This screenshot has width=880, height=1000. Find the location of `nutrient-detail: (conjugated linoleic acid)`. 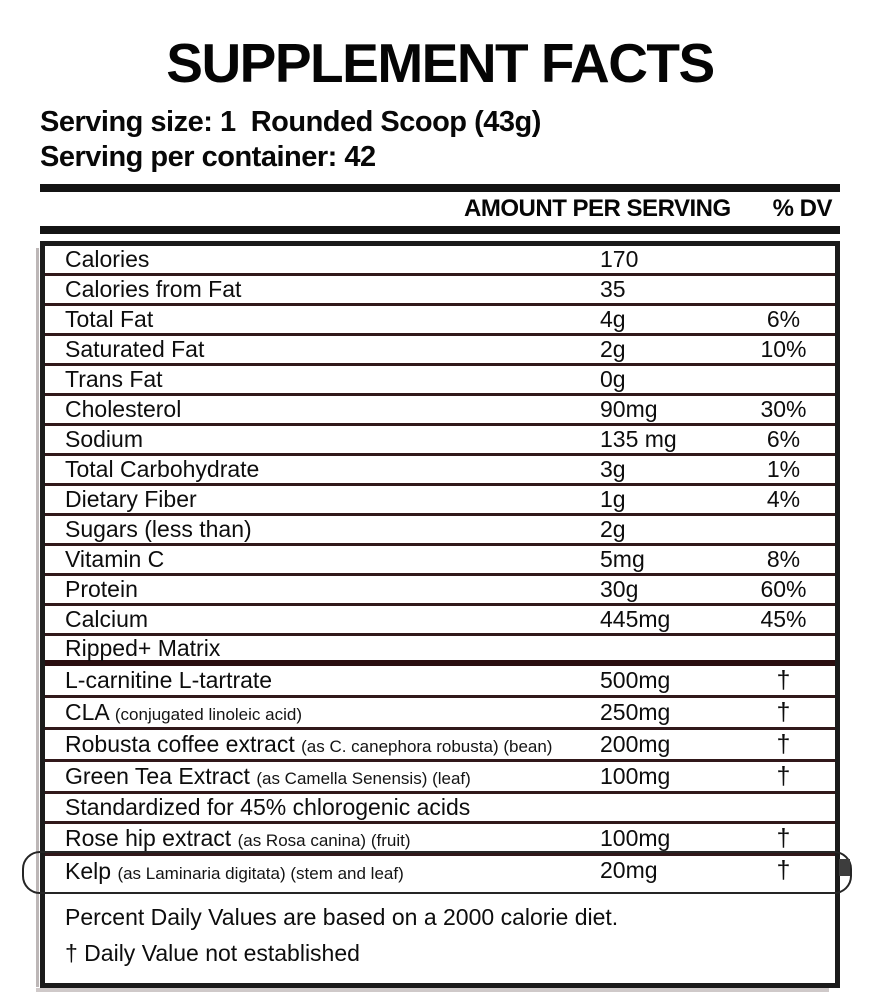

nutrient-detail: (conjugated linoleic acid) is located at coordinates (208, 715).